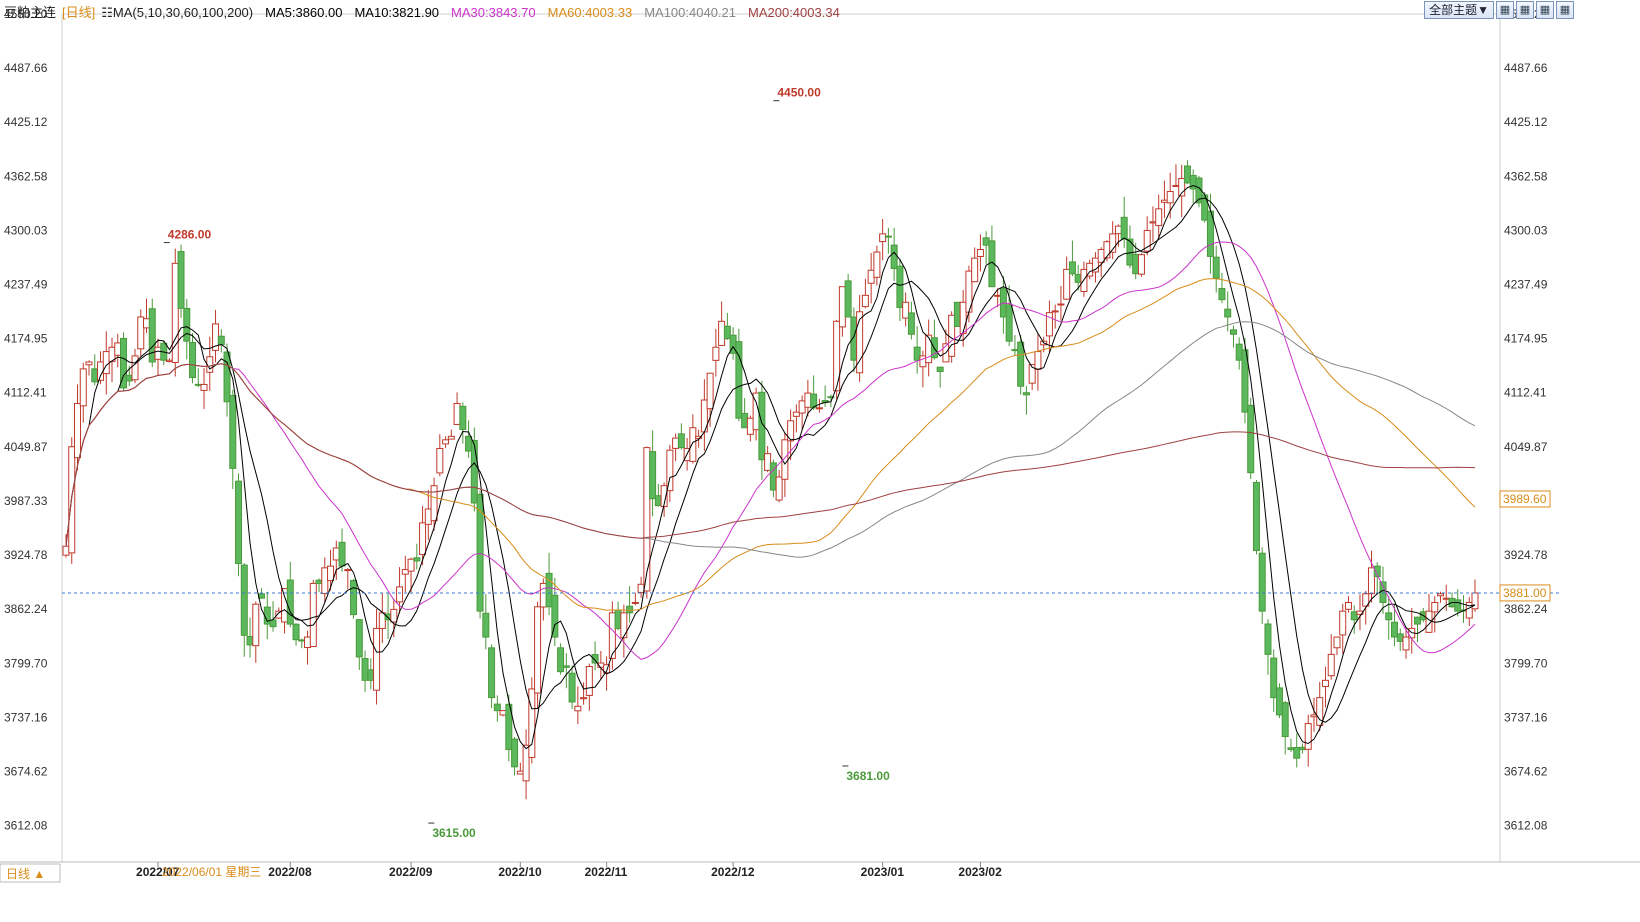 The height and width of the screenshot is (922, 1640). What do you see at coordinates (883, 872) in the screenshot?
I see `x-tick-label: 2023/01` at bounding box center [883, 872].